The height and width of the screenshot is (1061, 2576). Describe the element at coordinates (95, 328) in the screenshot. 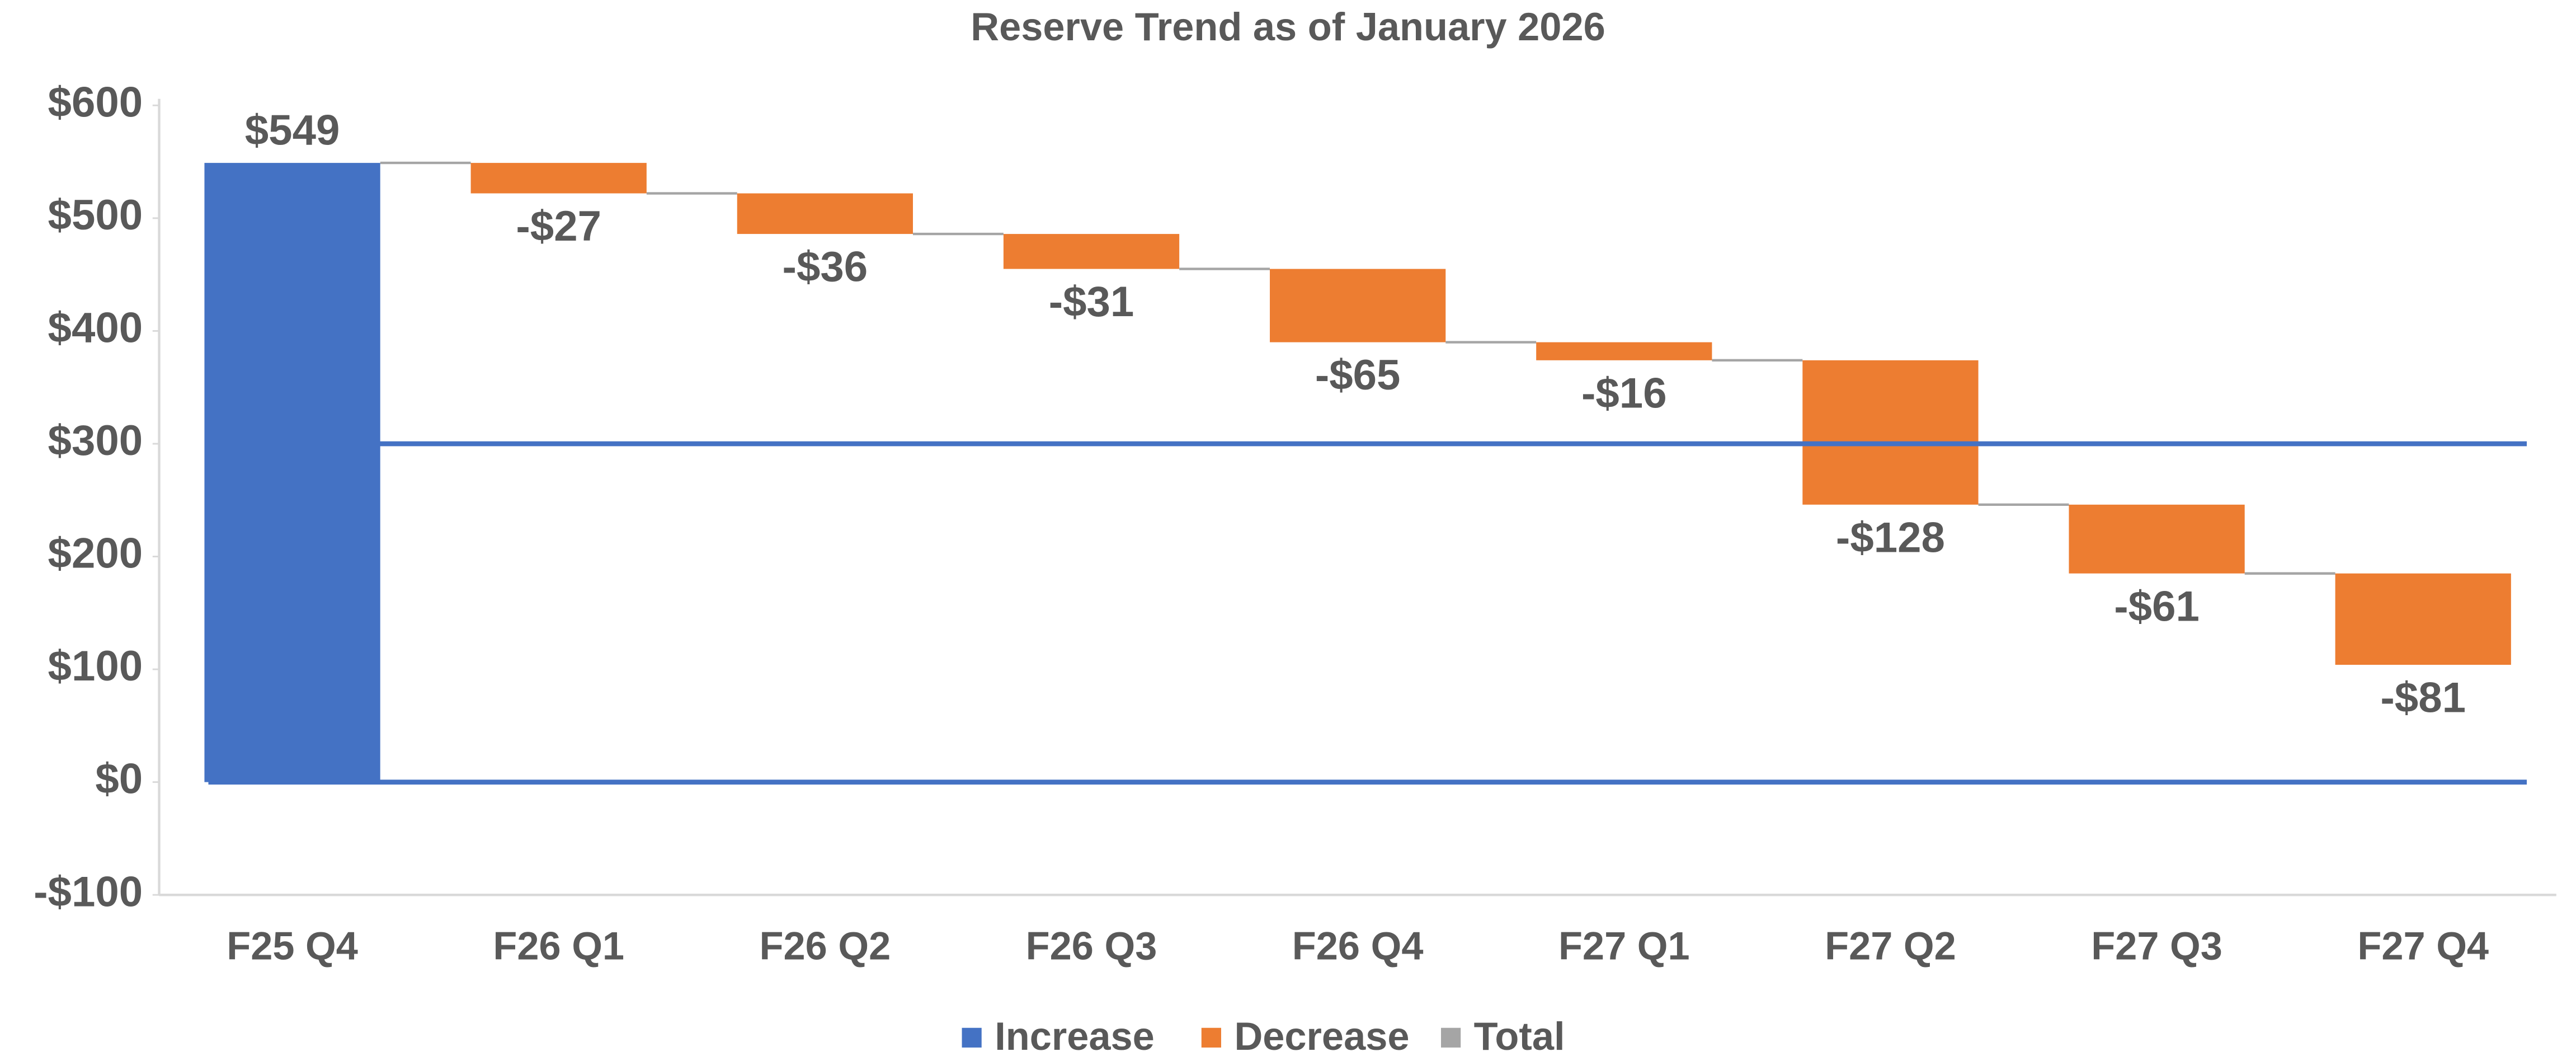

I see `y-tick-label: $400` at that location.